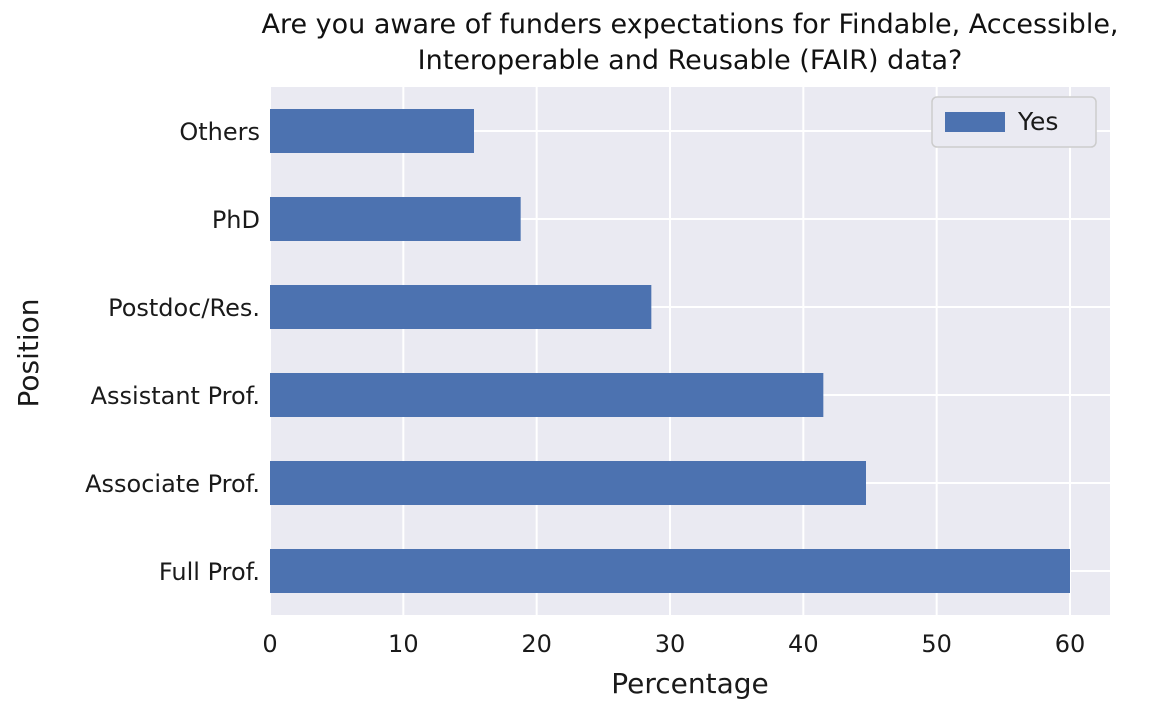  I want to click on y-tick-label: Postdoc/Res., so click(184, 308).